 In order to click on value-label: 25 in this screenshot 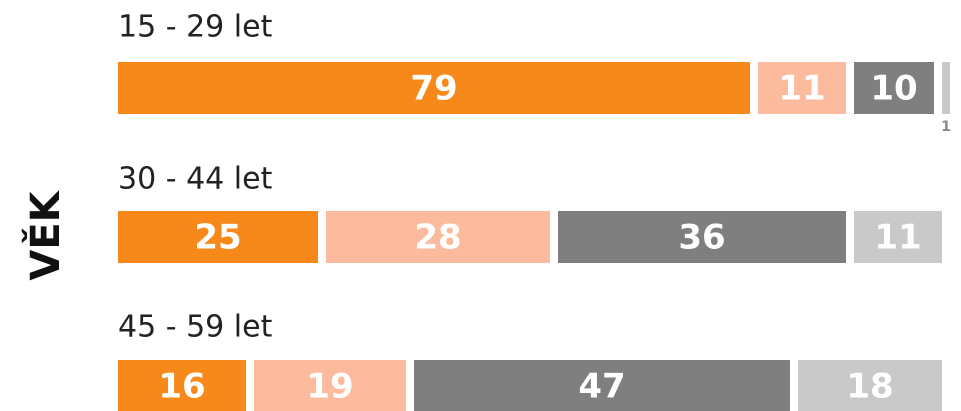, I will do `click(217, 238)`.